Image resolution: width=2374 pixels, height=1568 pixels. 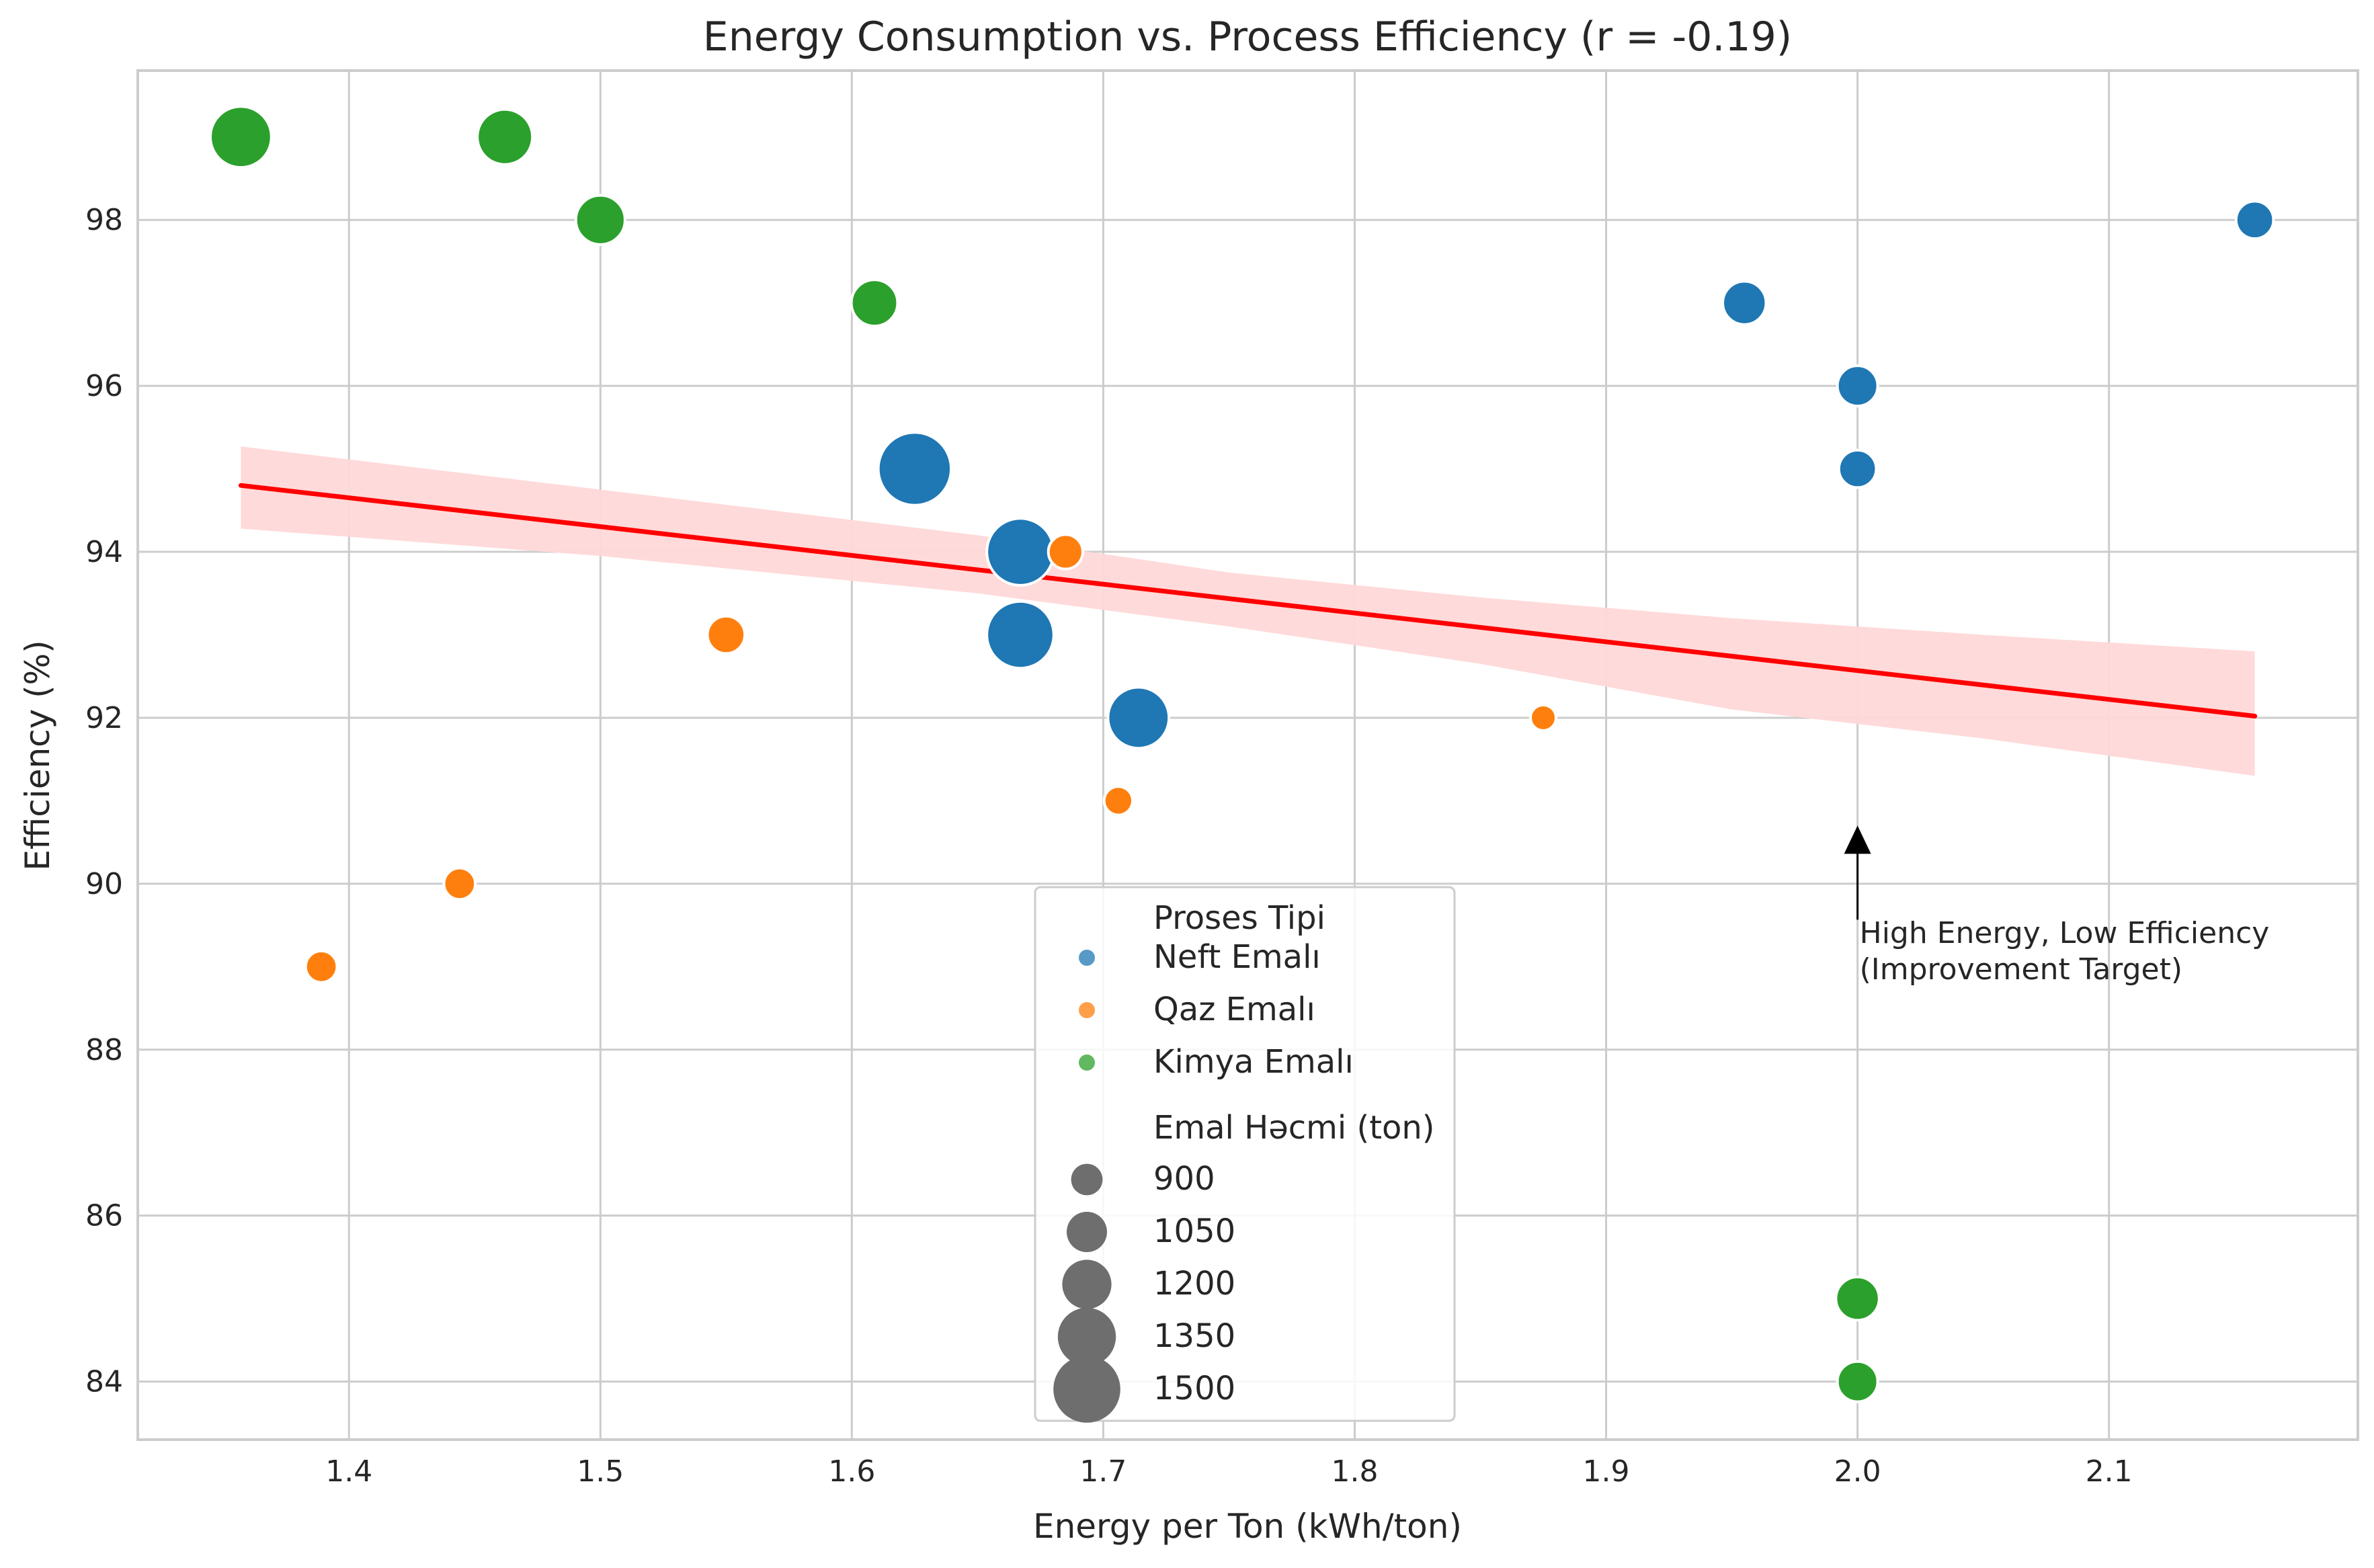 I want to click on legend-hue-label: Kimya Emalı, so click(x=1253, y=1062).